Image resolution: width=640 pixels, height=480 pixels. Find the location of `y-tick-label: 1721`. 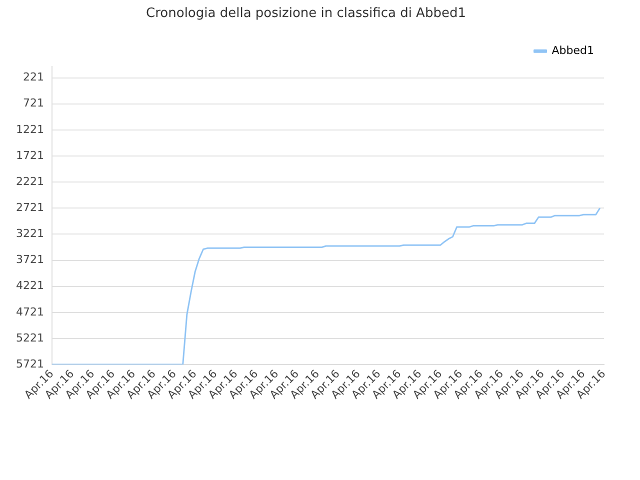

y-tick-label: 1721 is located at coordinates (30, 155).